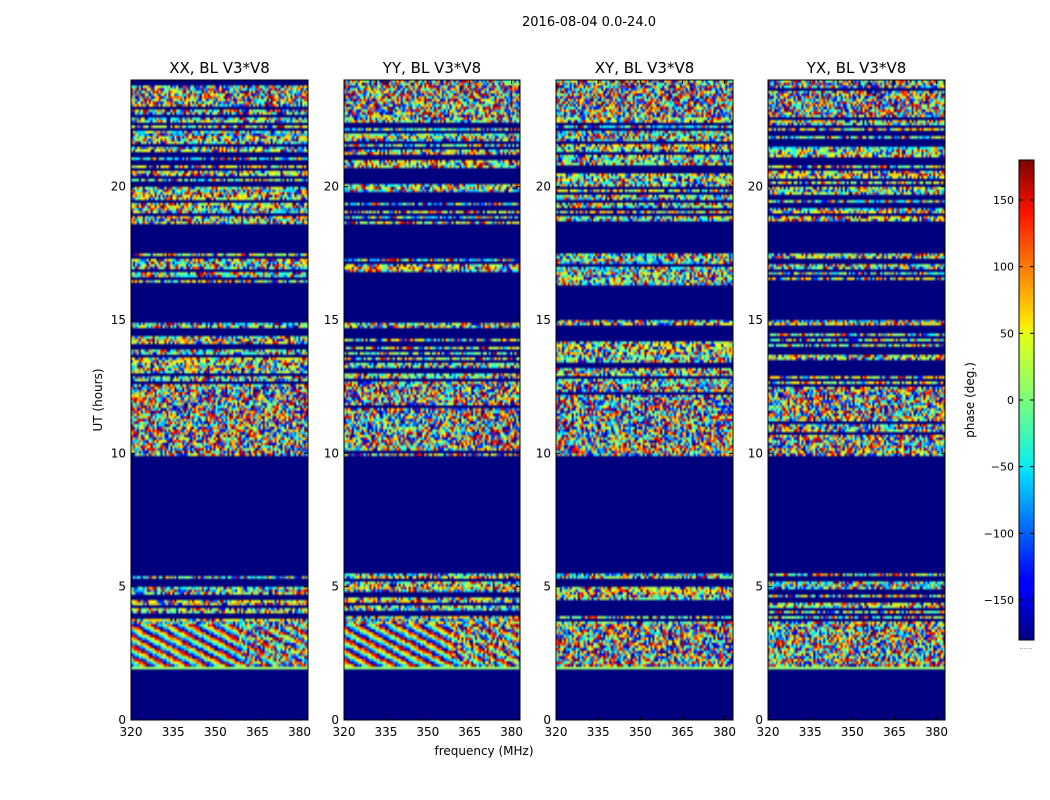 The image size is (1050, 800). I want to click on figure-title: 2016-08-04 0.0-24.0, so click(589, 22).